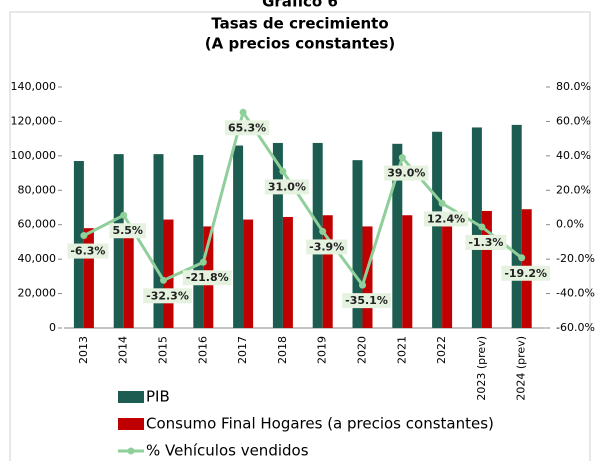 The width and height of the screenshot is (600, 461). I want to click on data-label: -1.3%, so click(485, 242).